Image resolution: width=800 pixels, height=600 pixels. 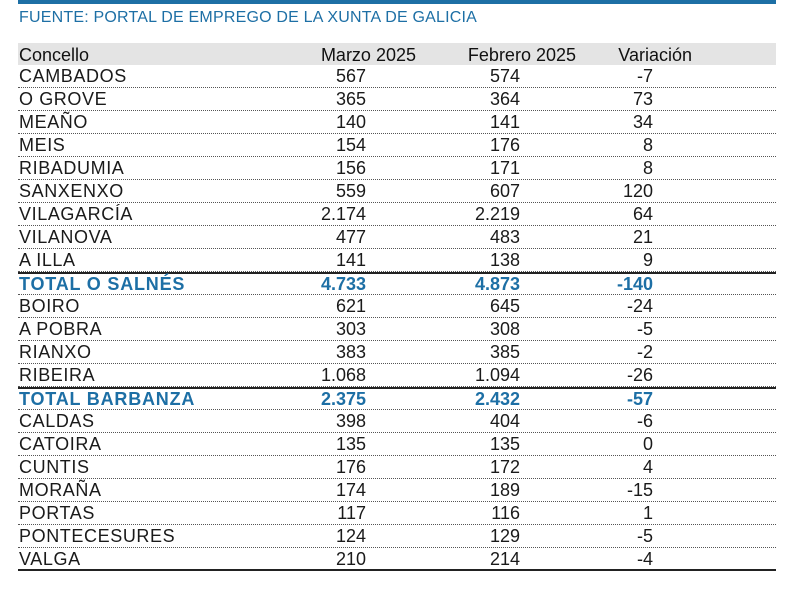 What do you see at coordinates (350, 306) in the screenshot?
I see `cell-marzo: 621` at bounding box center [350, 306].